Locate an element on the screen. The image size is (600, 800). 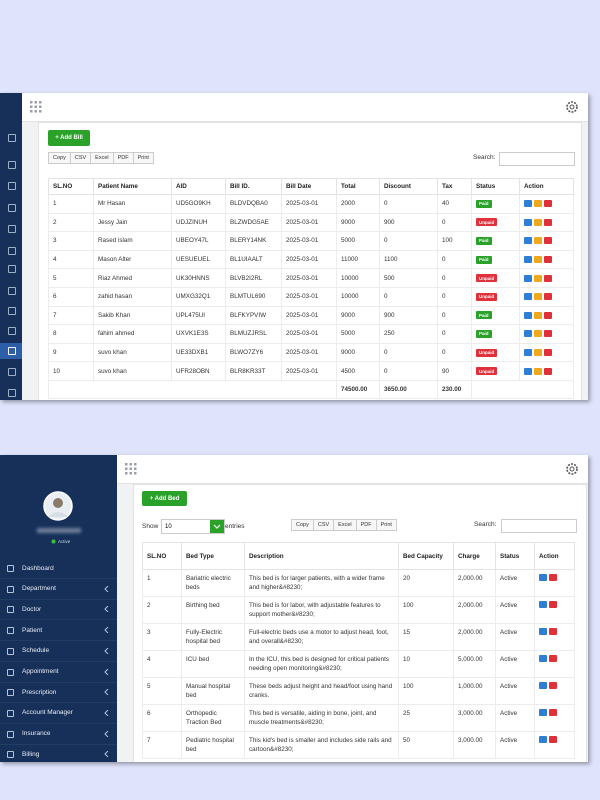
add-bill-button: + Add Bill is located at coordinates (69, 138).